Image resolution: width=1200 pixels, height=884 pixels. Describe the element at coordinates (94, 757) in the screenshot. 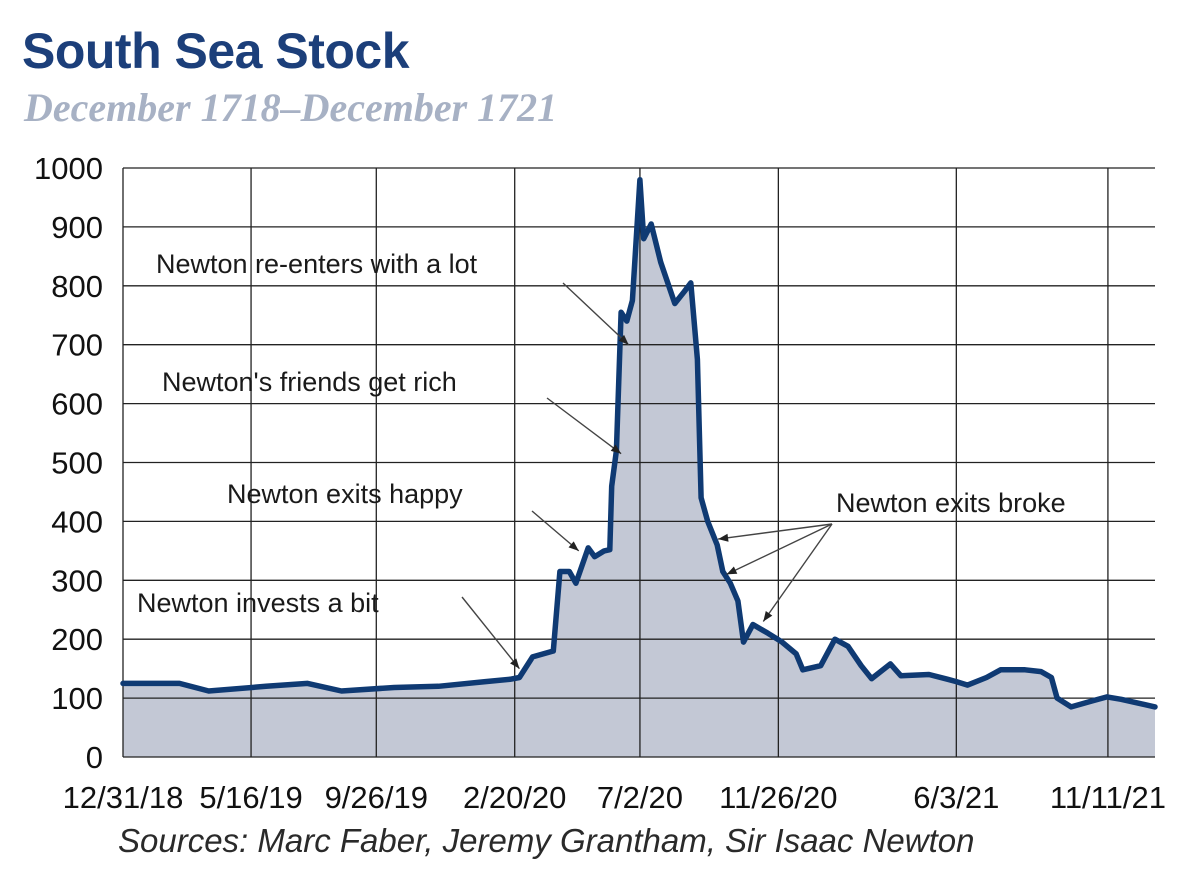

I see `y-tick-label: 0` at that location.